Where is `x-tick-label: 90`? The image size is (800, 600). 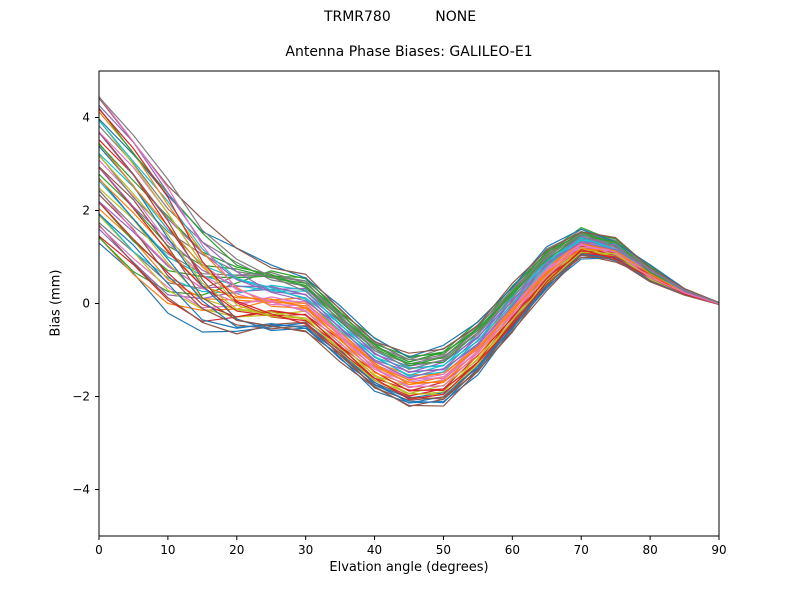 x-tick-label: 90 is located at coordinates (718, 550).